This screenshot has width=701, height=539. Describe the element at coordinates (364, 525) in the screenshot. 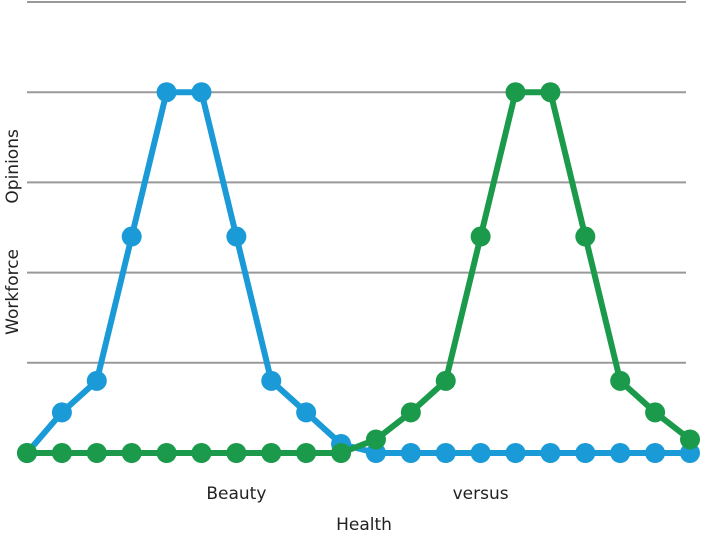

I see `x-axis-title: Health` at that location.